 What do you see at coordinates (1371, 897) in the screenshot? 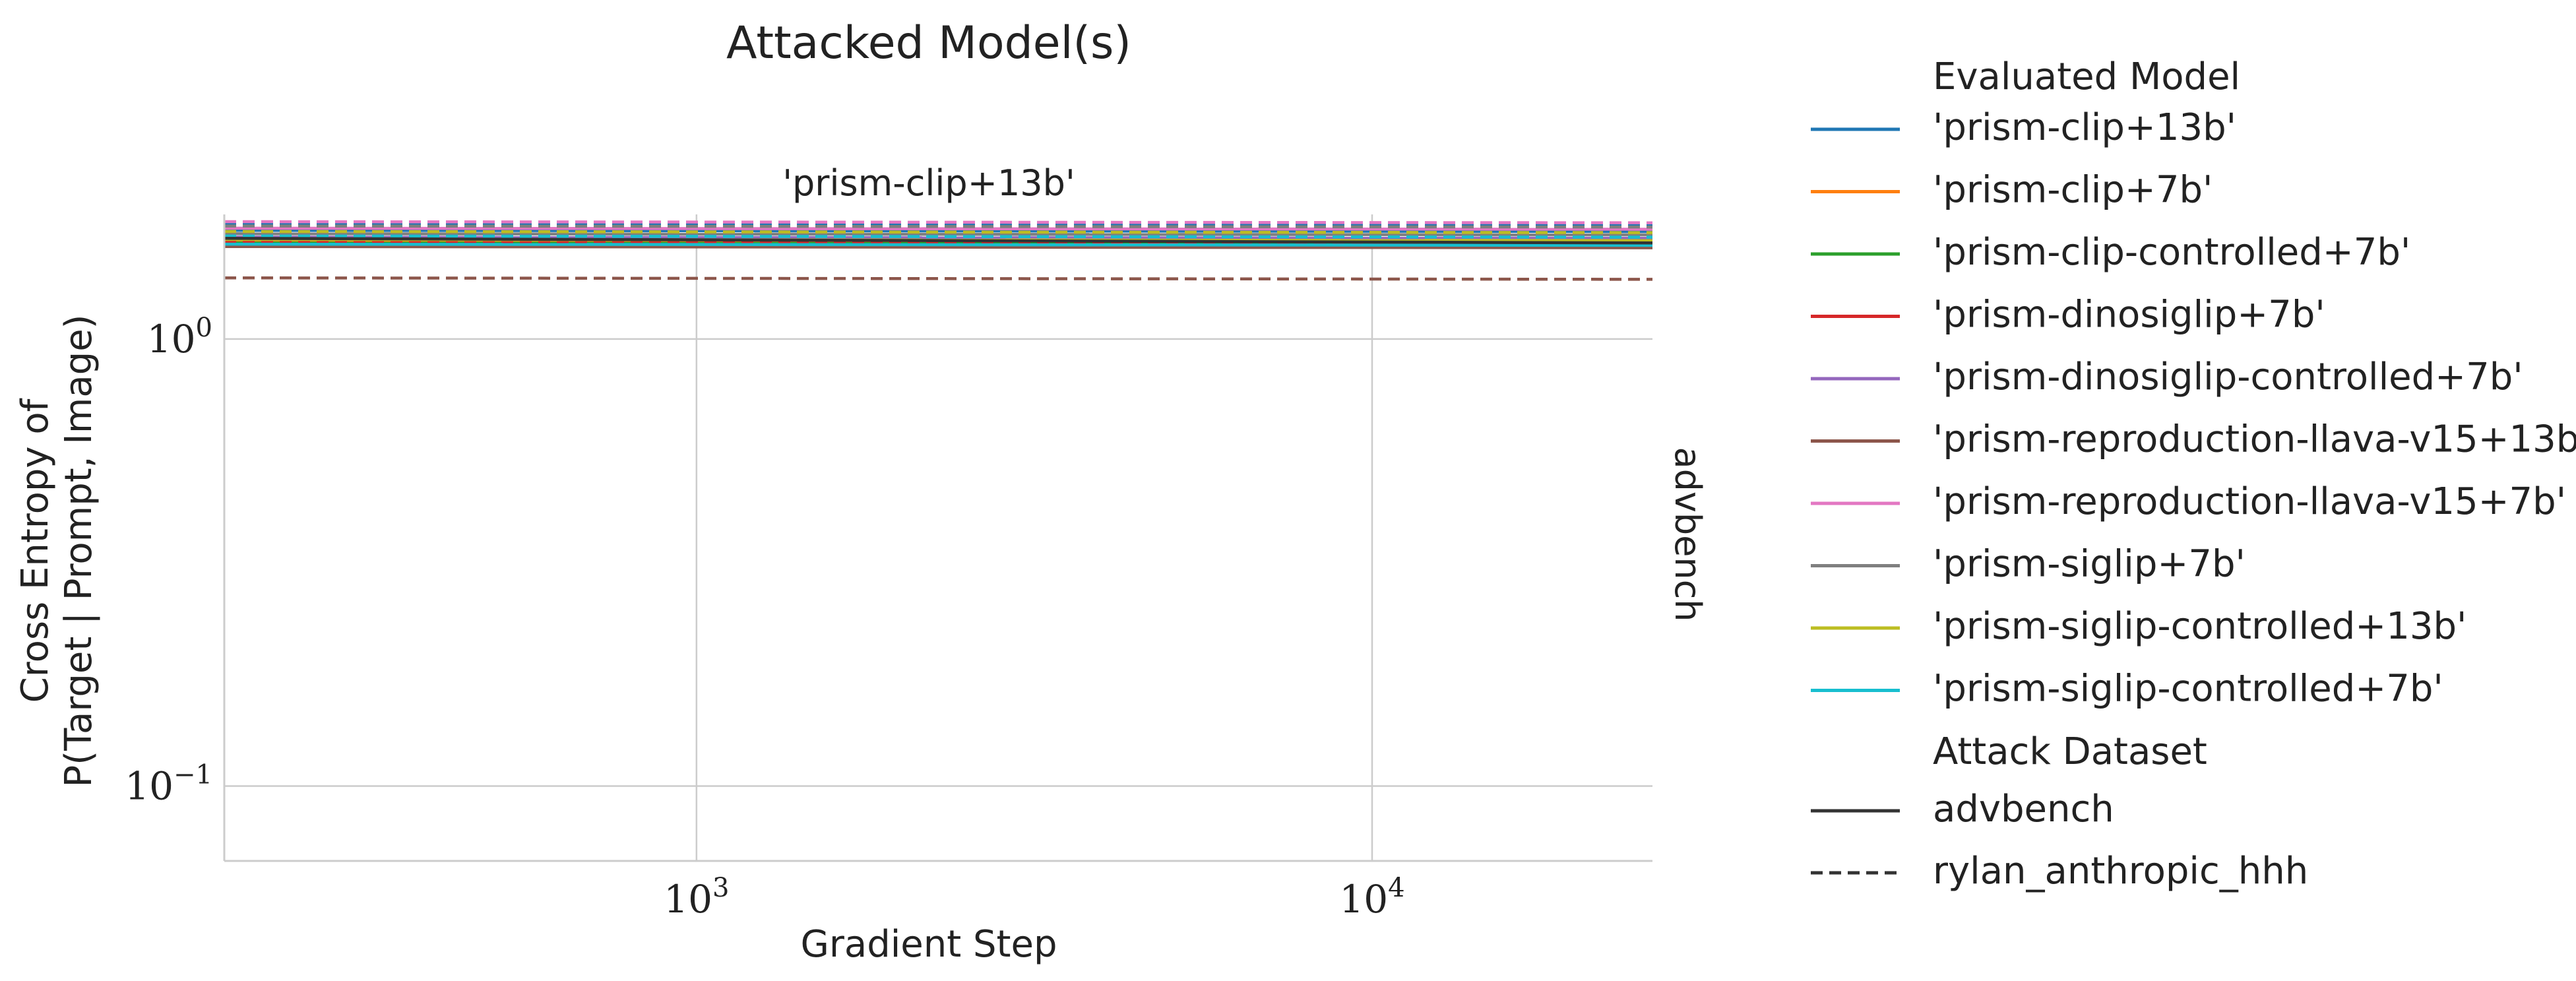
I see `x-tick-label: 104` at bounding box center [1371, 897].